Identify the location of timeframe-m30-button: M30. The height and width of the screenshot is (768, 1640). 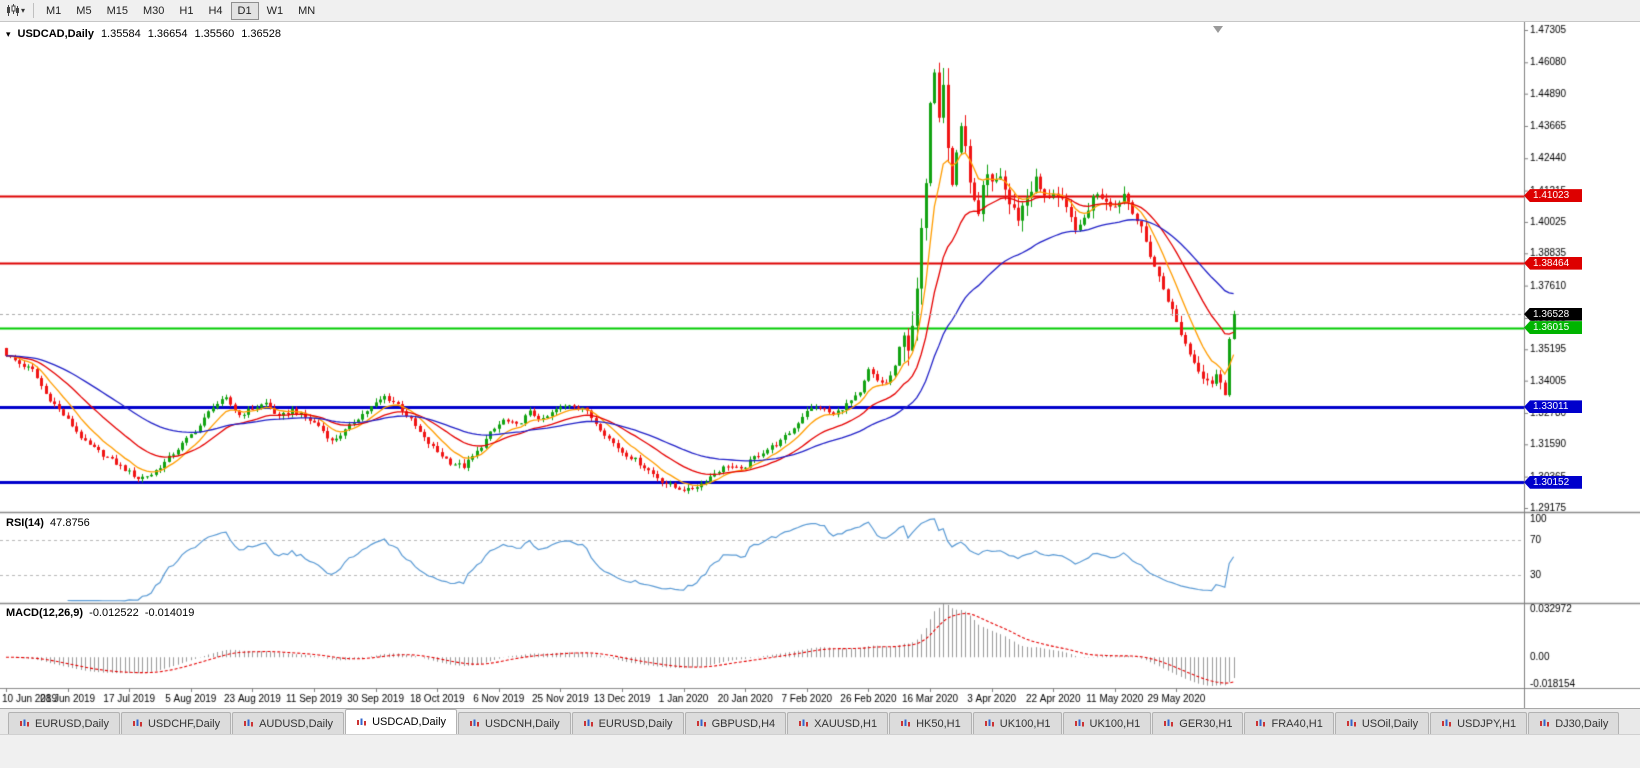
(153, 10).